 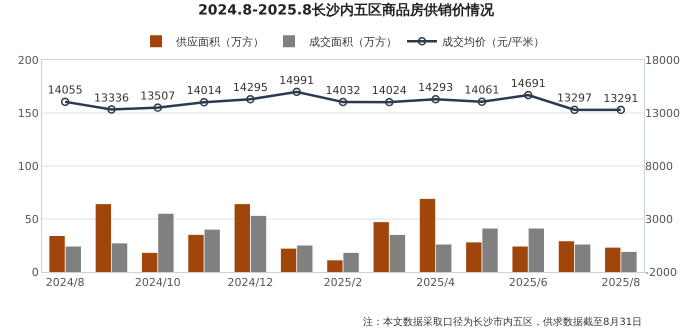 I want to click on data-label: 13336, so click(x=111, y=97).